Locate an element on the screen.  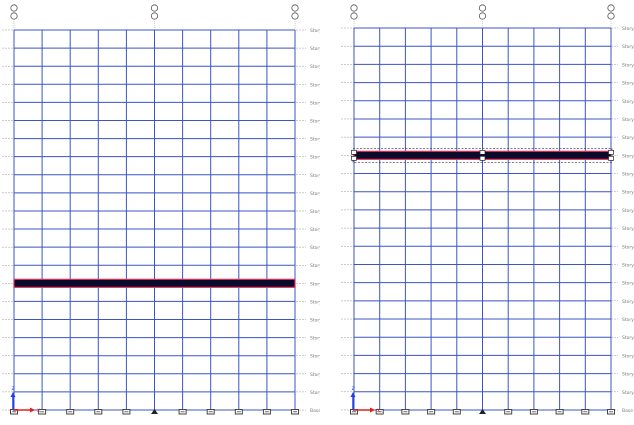
selected-beam is located at coordinates (154, 283).